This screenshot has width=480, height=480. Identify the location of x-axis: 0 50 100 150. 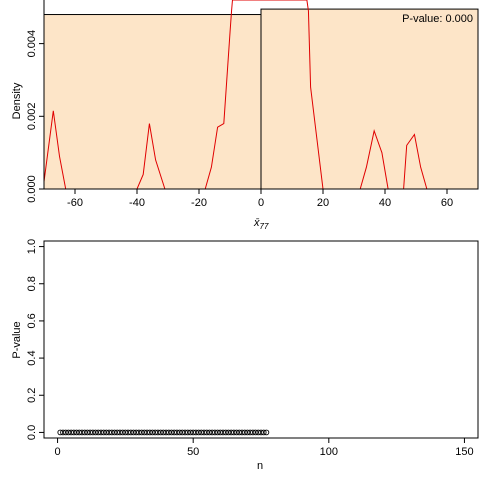
(264, 448).